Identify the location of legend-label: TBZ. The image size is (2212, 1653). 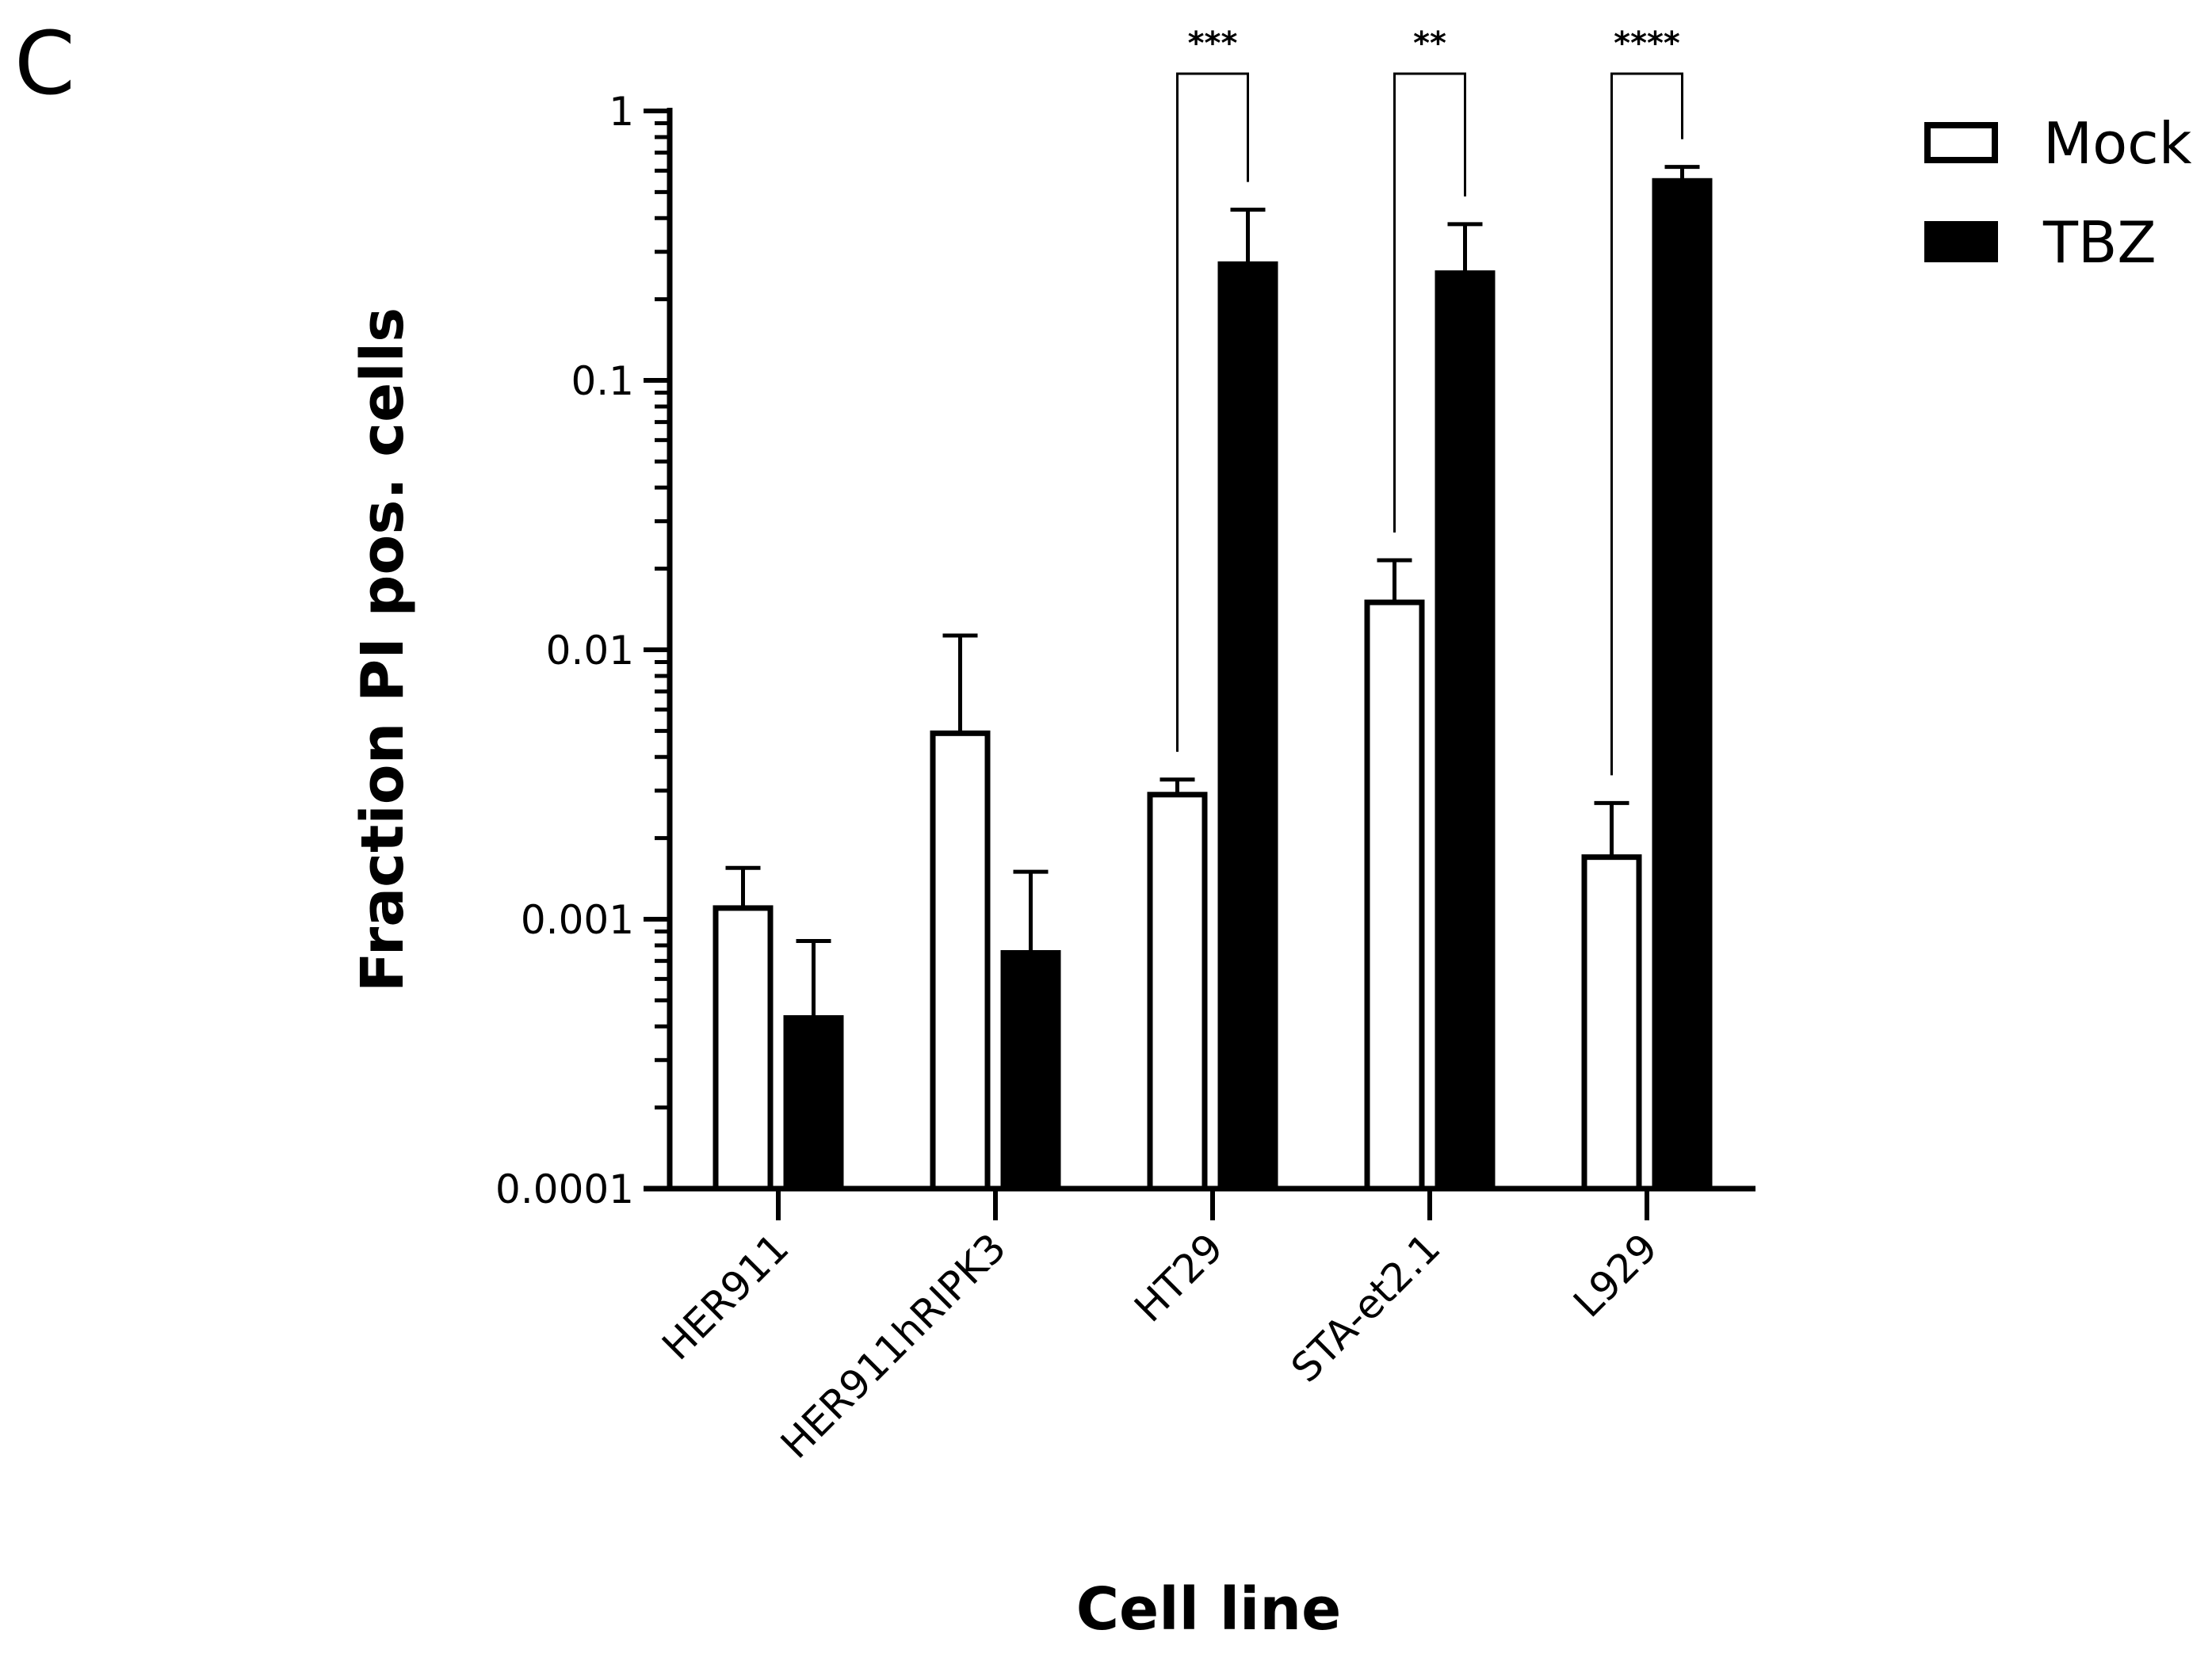
(2099, 243).